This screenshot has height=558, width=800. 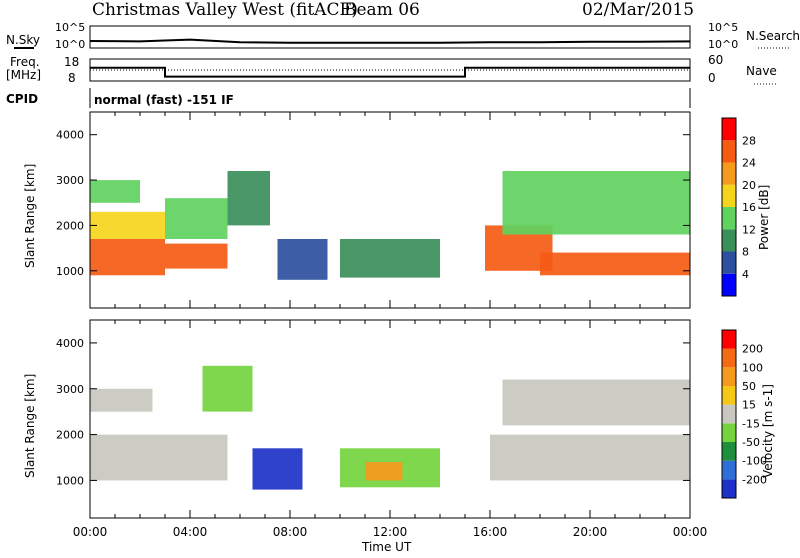 What do you see at coordinates (745, 274) in the screenshot?
I see `colorbar-tick-label: 4` at bounding box center [745, 274].